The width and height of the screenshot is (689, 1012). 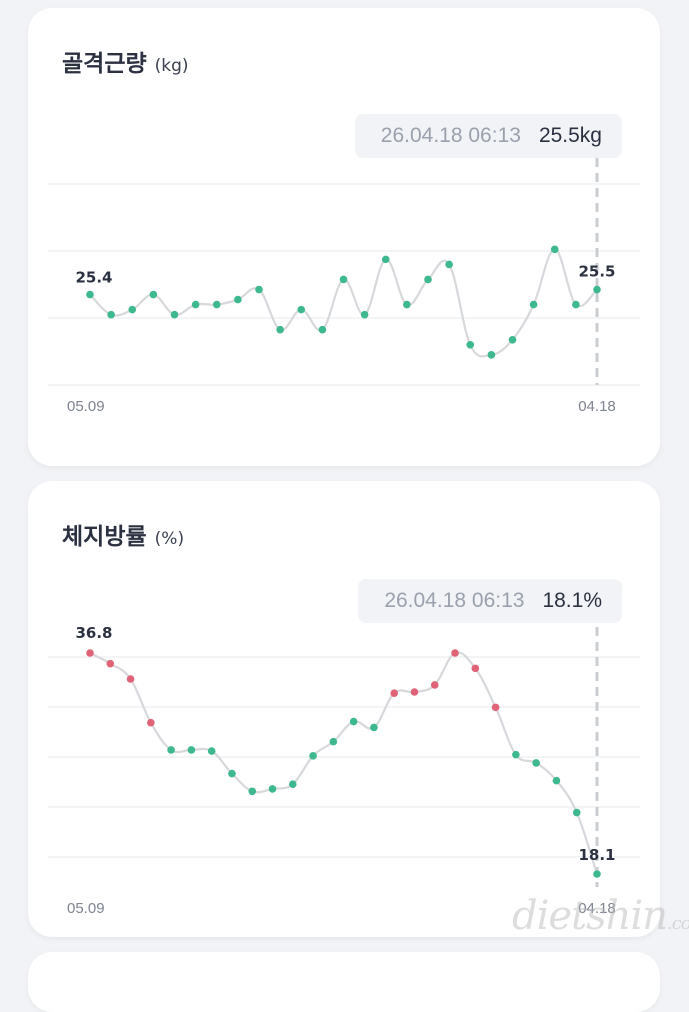 I want to click on next-card, so click(x=344, y=982).